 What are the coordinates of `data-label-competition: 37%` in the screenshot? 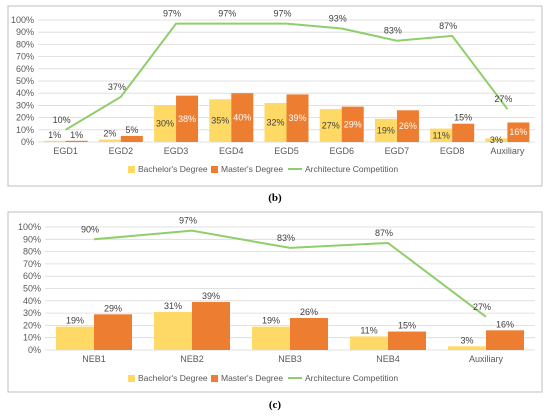 It's located at (117, 87).